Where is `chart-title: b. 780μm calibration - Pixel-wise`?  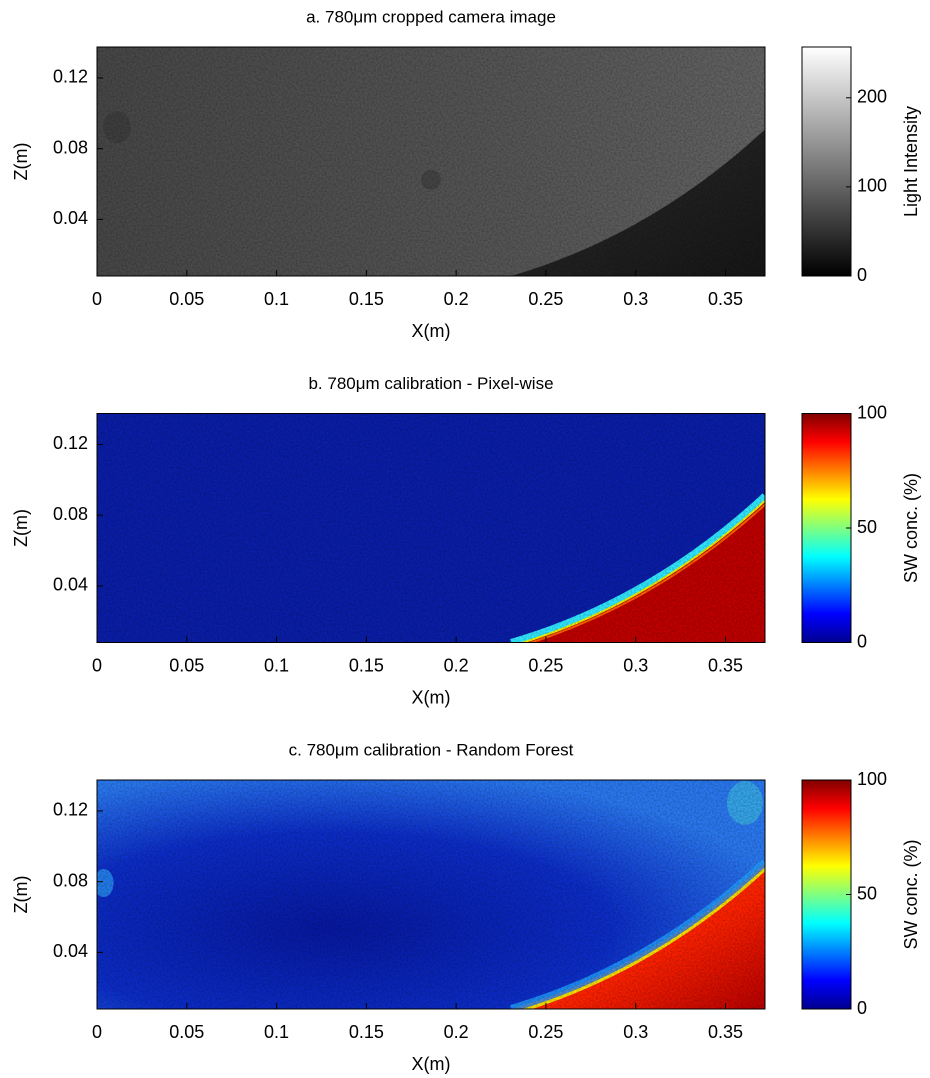 chart-title: b. 780μm calibration - Pixel-wise is located at coordinates (430, 383).